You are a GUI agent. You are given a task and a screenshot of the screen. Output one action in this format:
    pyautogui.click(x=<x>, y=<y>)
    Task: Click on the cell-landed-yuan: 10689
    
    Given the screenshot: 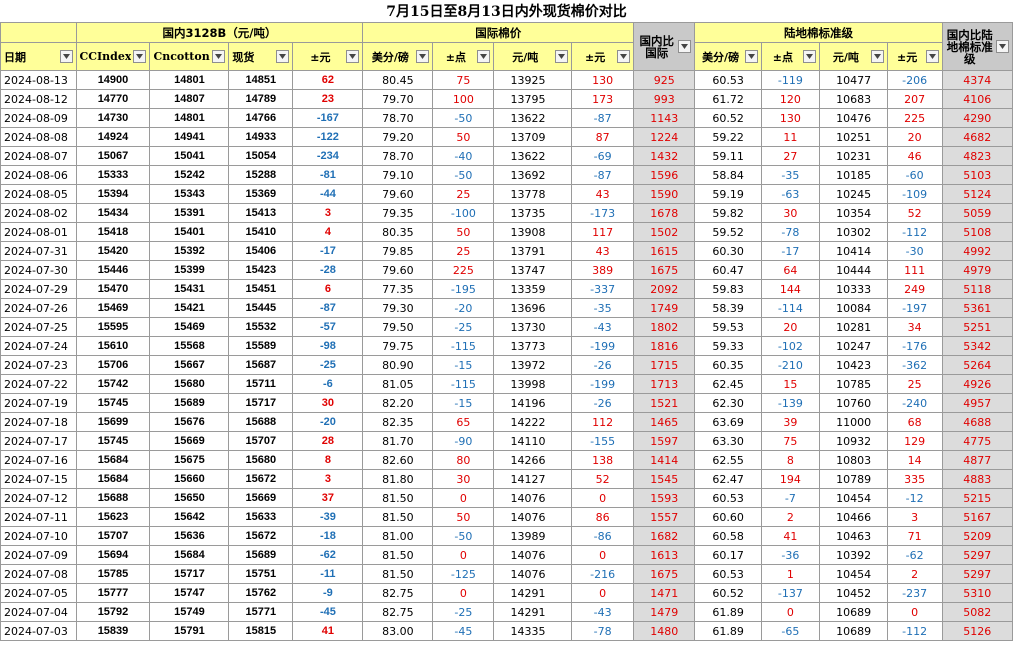 What is the action you would take?
    pyautogui.click(x=853, y=631)
    